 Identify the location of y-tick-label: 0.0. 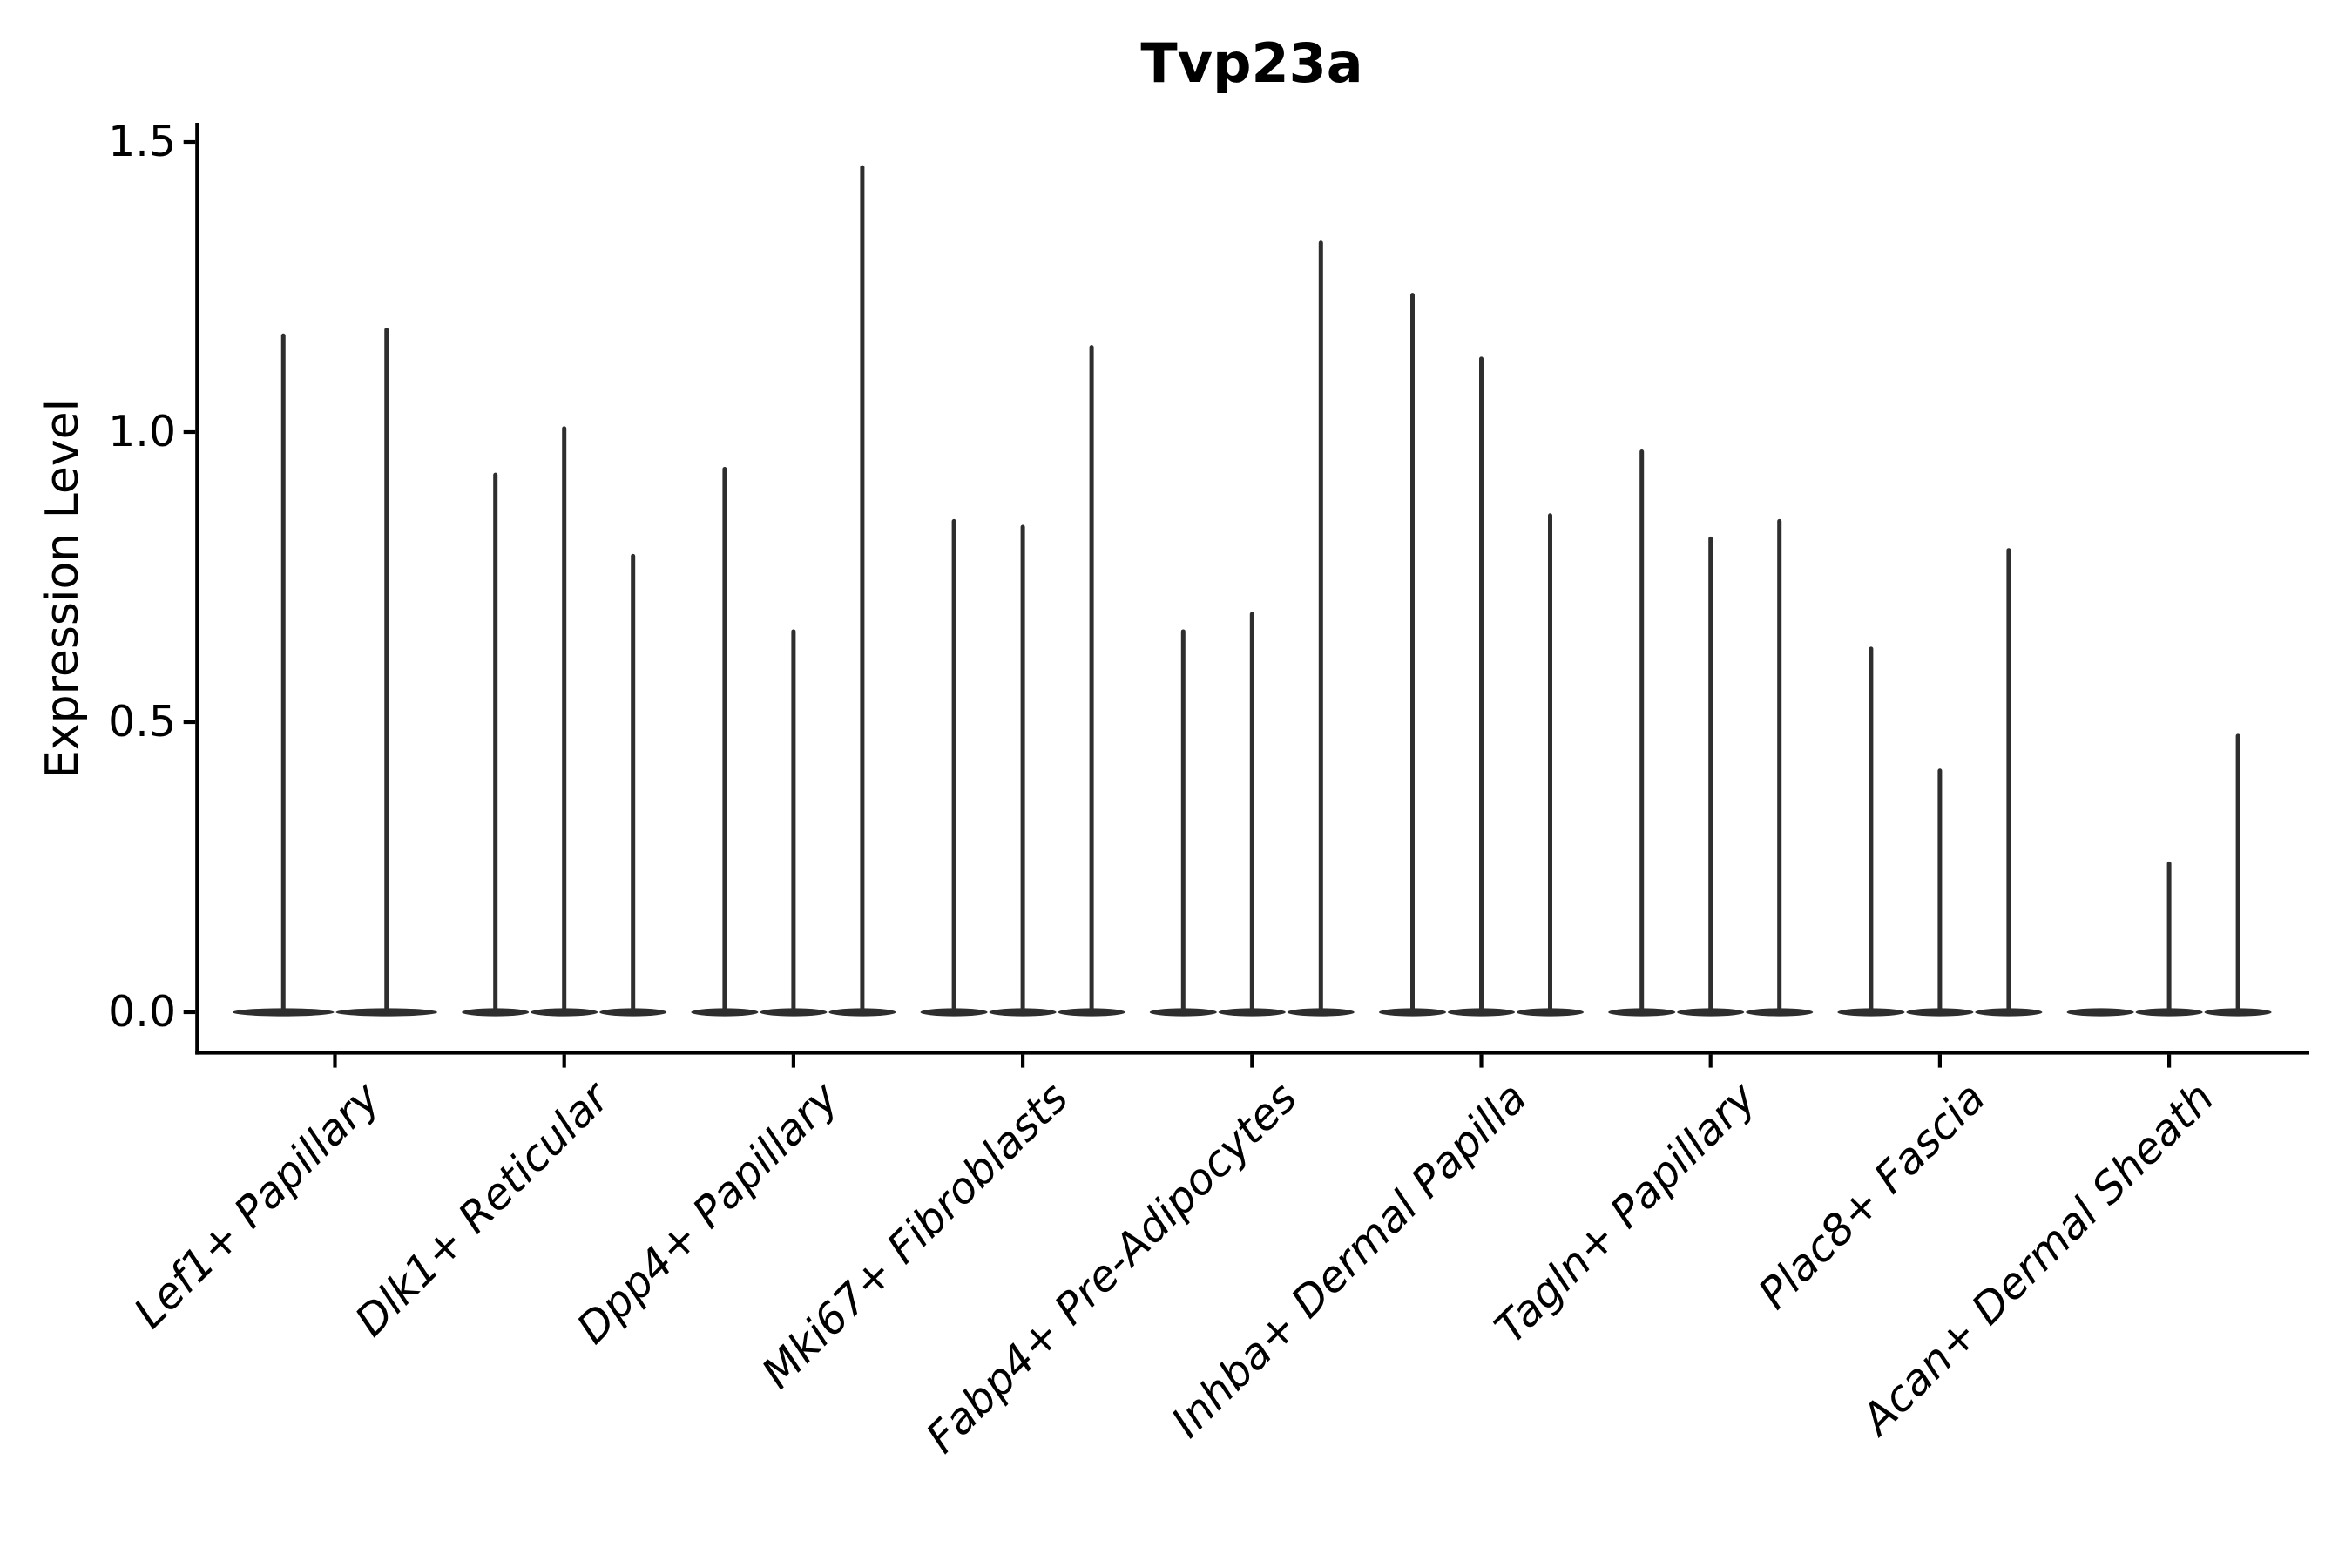
(142, 1012).